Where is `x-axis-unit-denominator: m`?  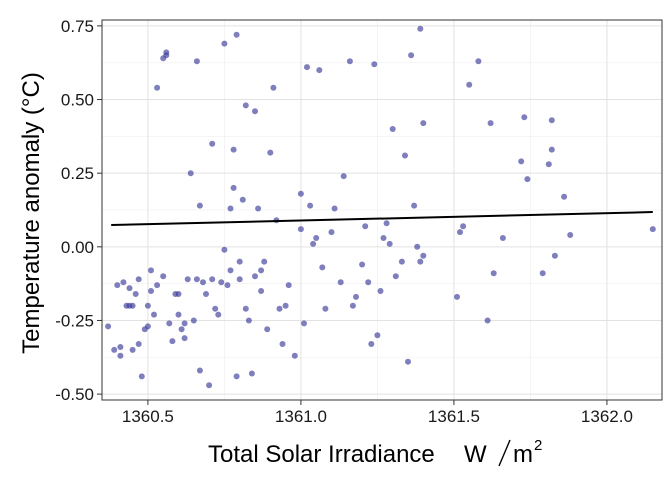 x-axis-unit-denominator: m is located at coordinates (523, 454).